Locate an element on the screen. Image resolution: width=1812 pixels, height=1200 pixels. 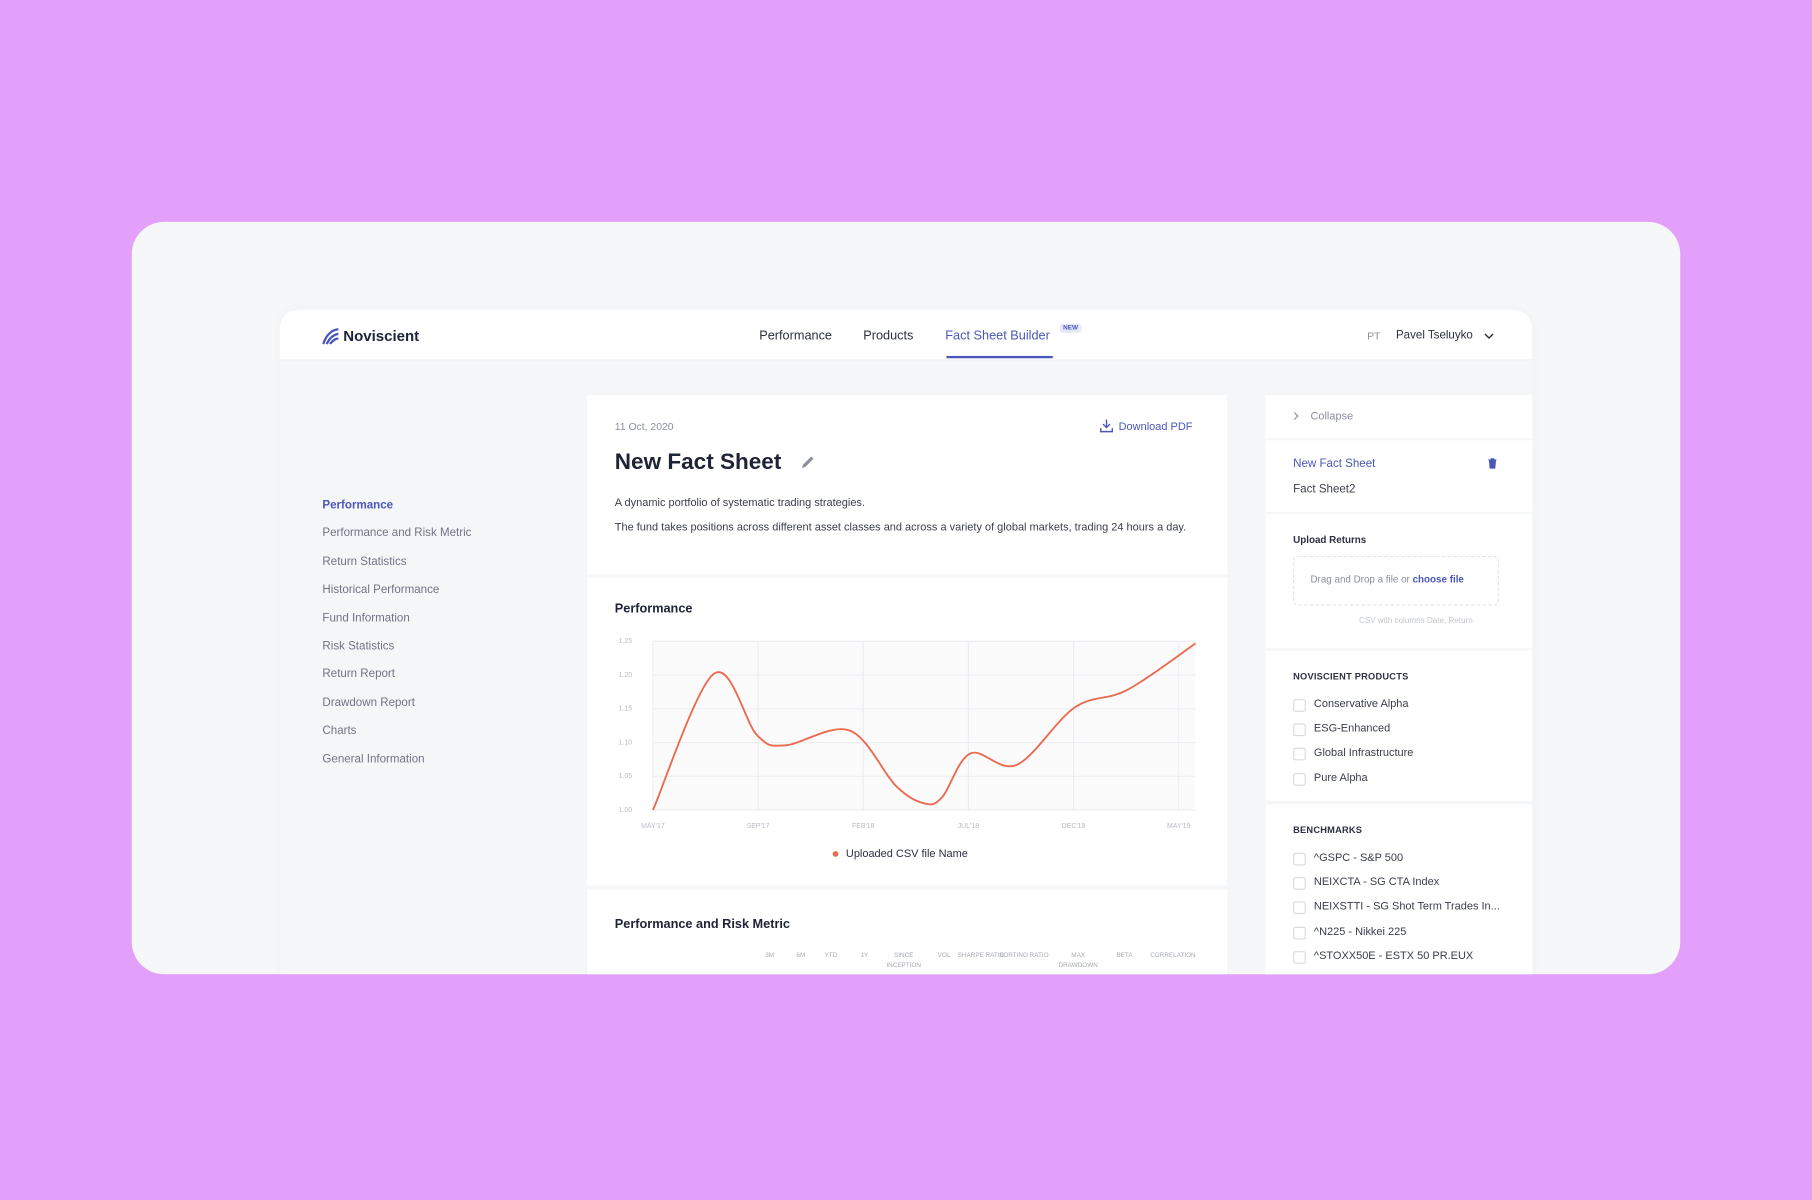
table-card is located at coordinates (907, 932).